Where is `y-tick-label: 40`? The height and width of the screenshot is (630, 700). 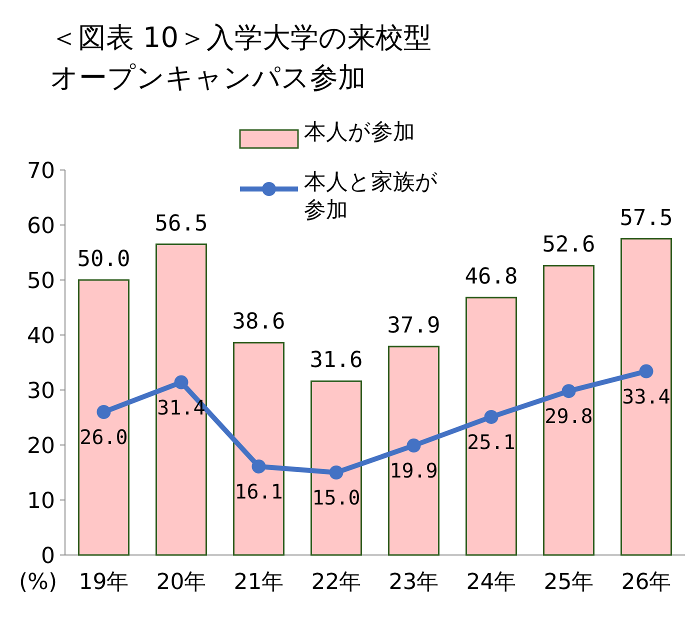
y-tick-label: 40 is located at coordinates (41, 336).